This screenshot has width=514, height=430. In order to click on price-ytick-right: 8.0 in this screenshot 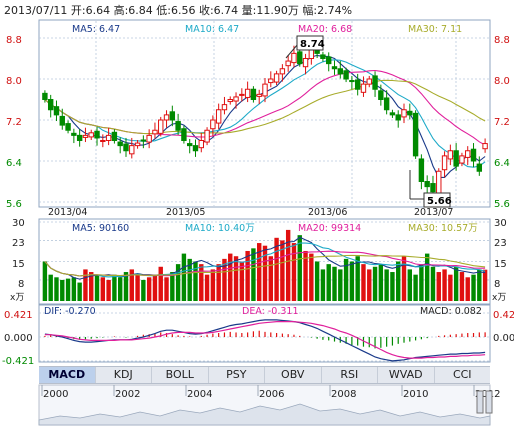, I will do `click(502, 81)`.